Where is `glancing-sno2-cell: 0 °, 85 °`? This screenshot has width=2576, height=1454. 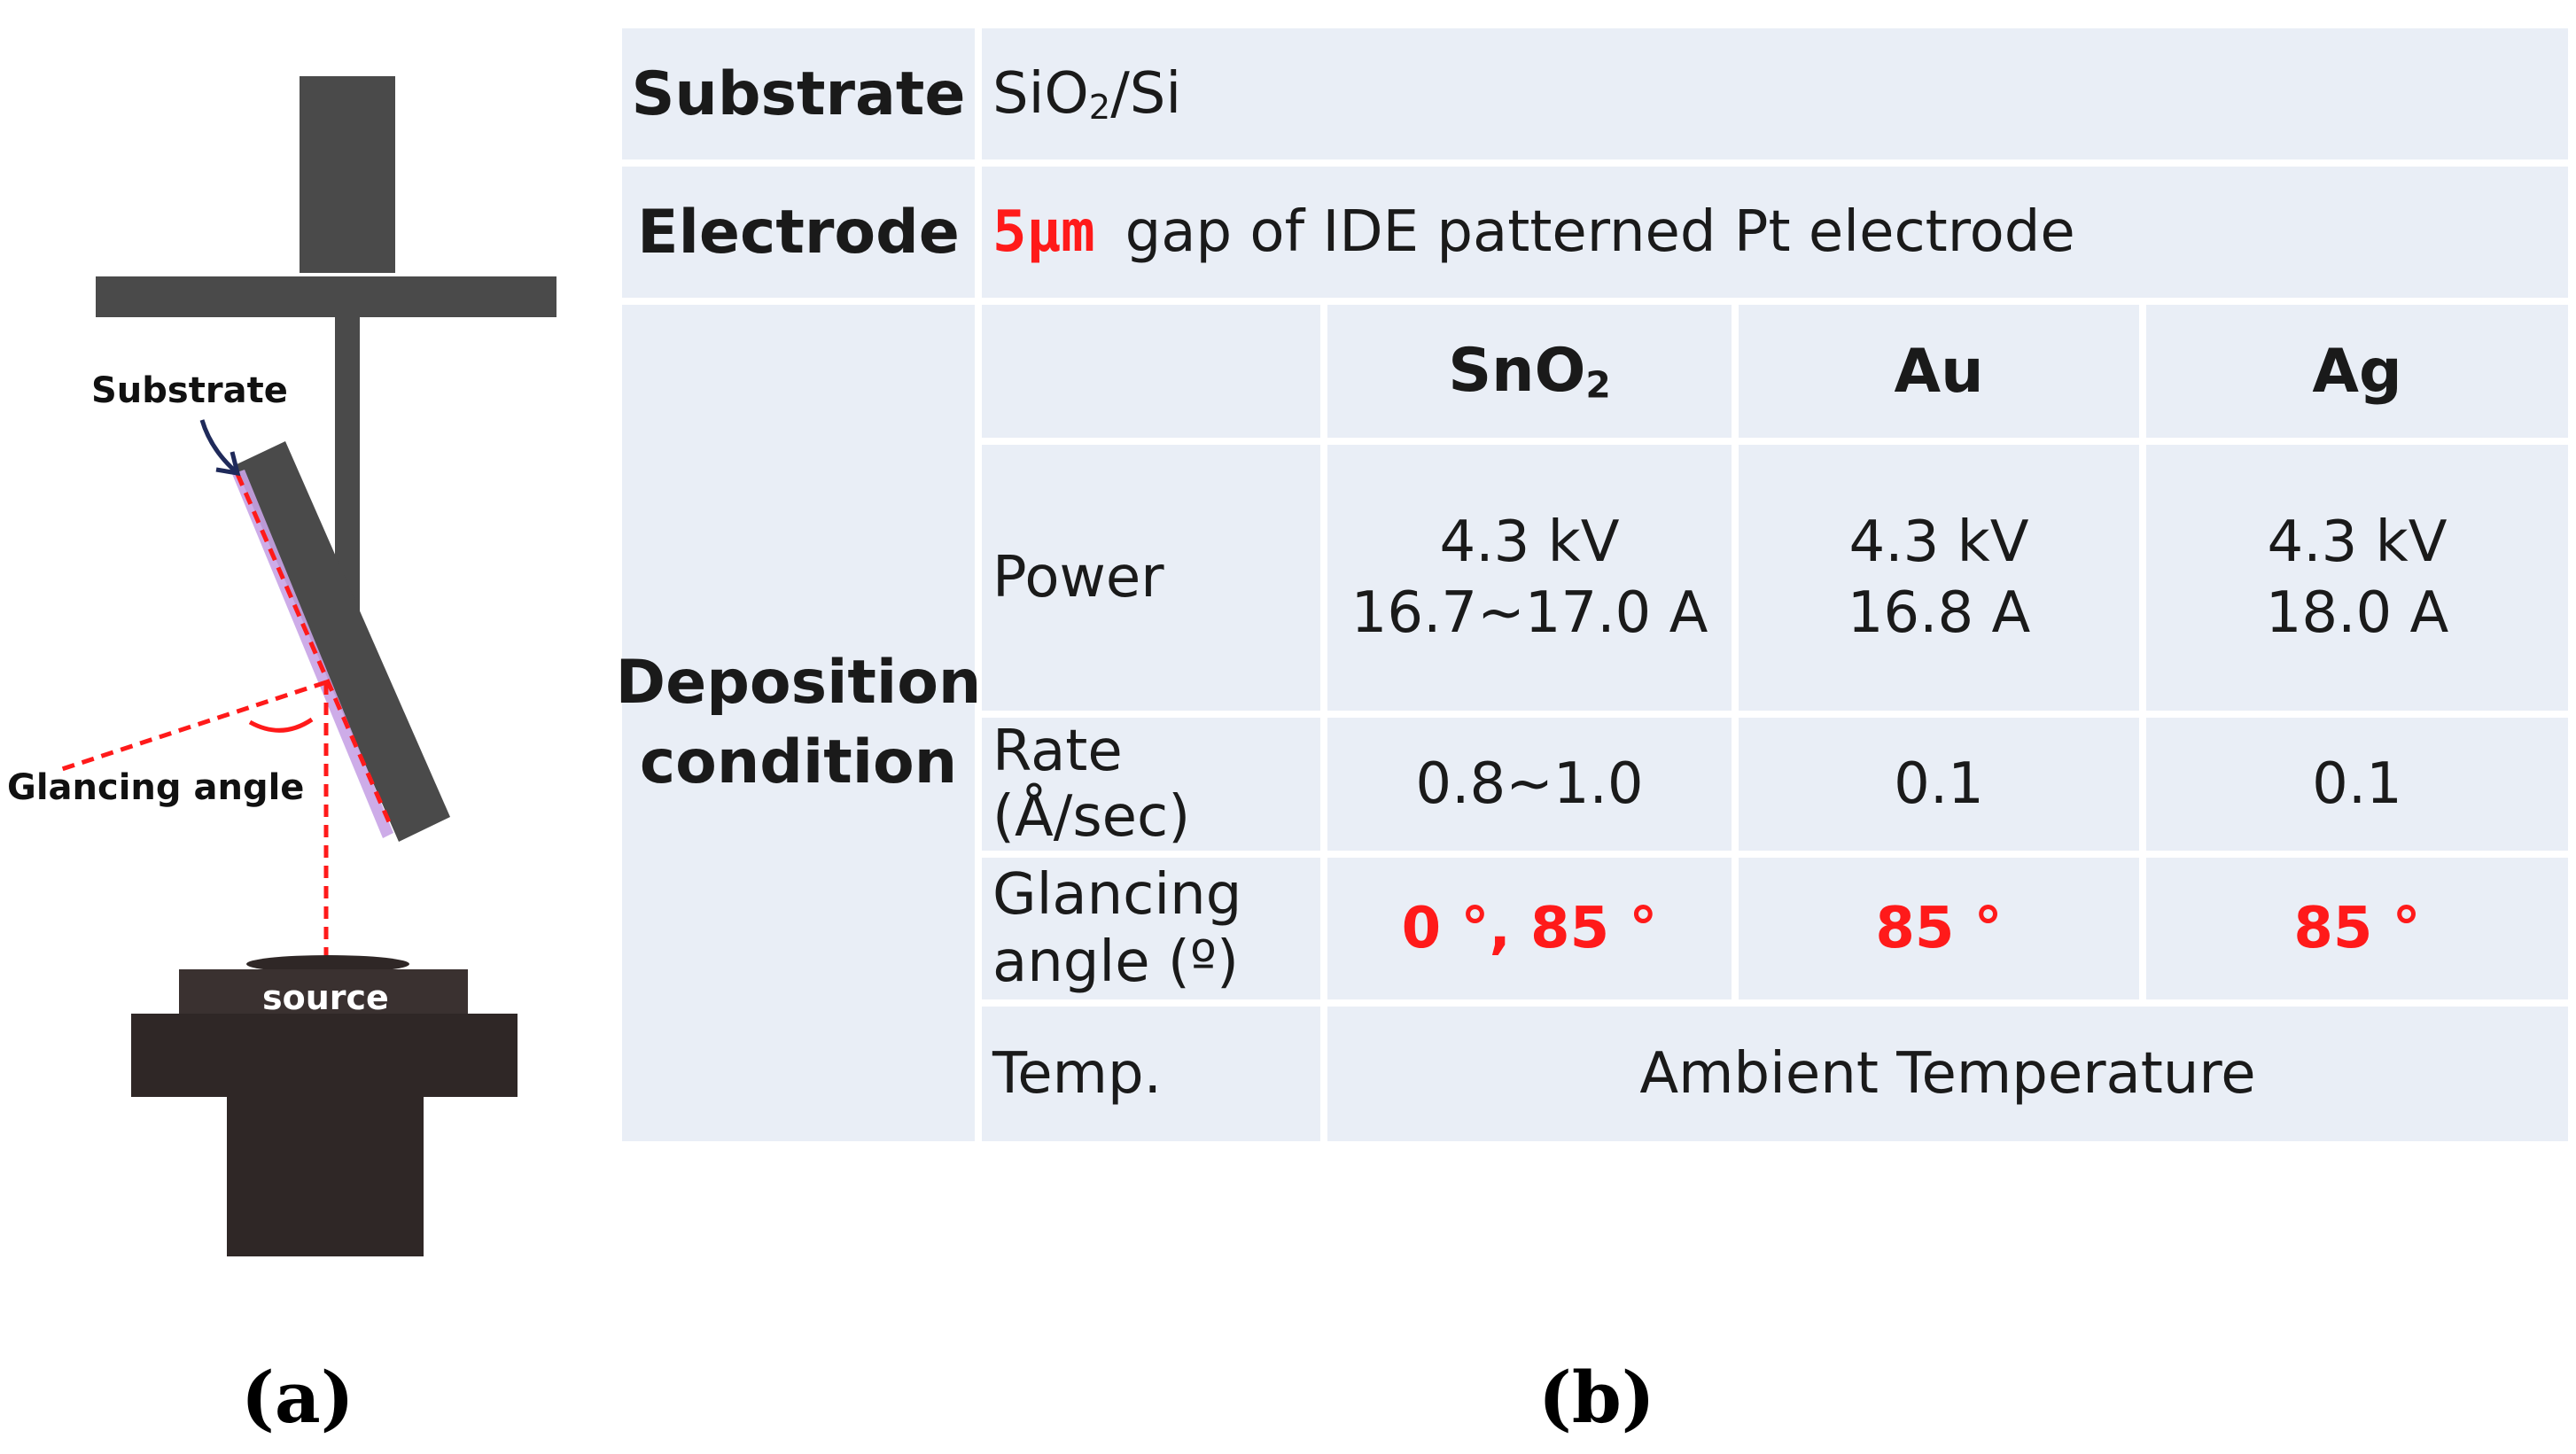
glancing-sno2-cell: 0 °, 85 ° is located at coordinates (1529, 929).